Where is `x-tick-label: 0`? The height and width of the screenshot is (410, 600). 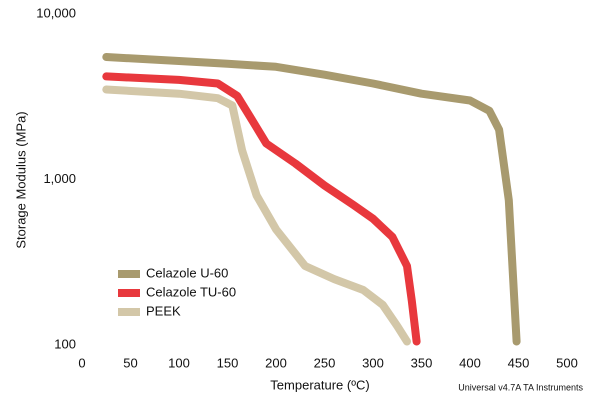 x-tick-label: 0 is located at coordinates (81, 362).